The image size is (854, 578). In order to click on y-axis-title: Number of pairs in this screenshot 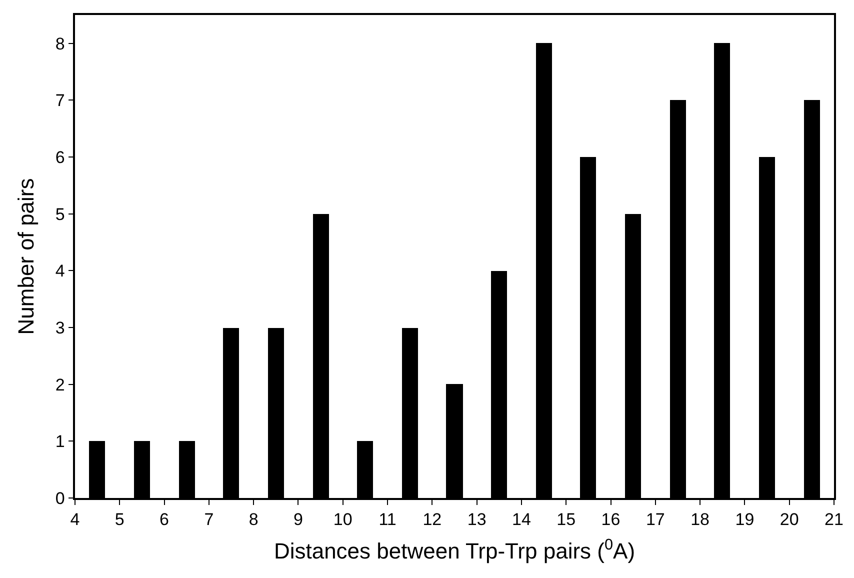, I will do `click(26, 256)`.